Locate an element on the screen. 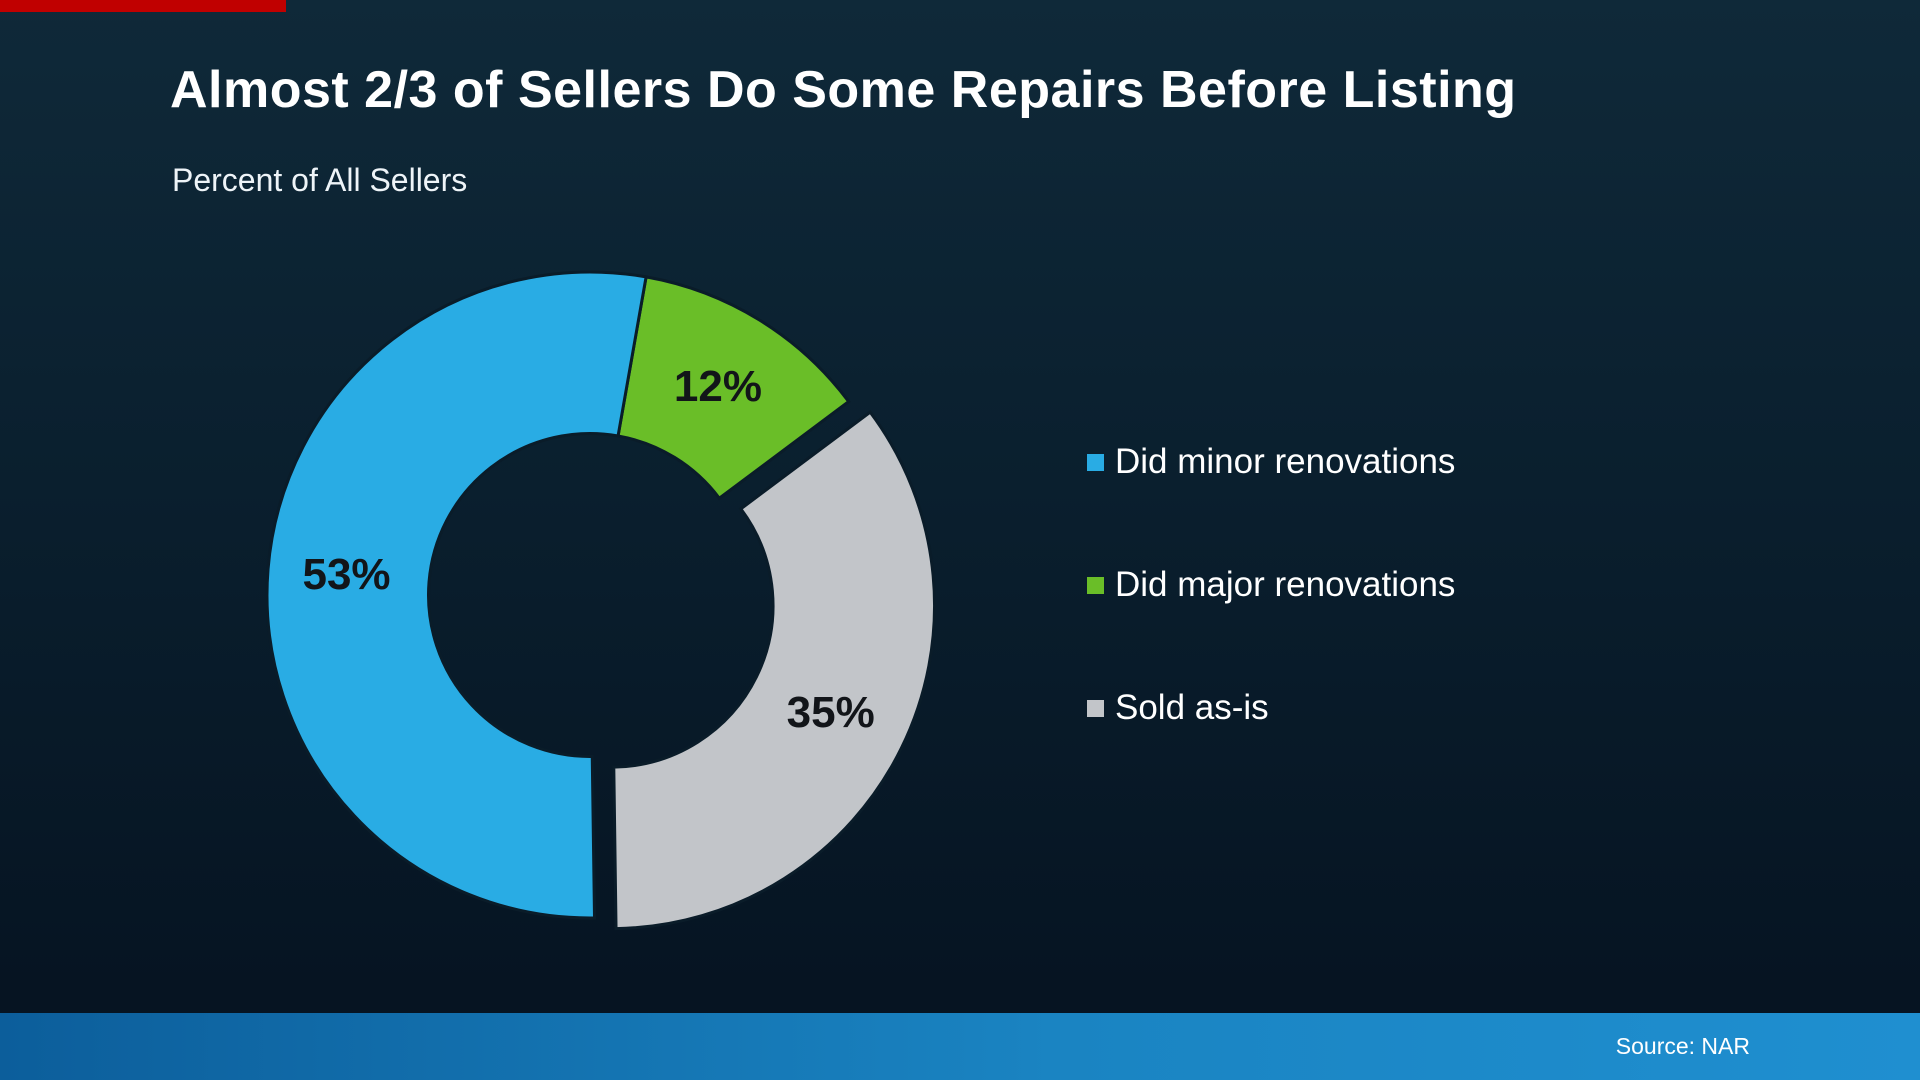 This screenshot has height=1080, width=1920. chart-subtitle: Percent of All Sellers is located at coordinates (320, 180).